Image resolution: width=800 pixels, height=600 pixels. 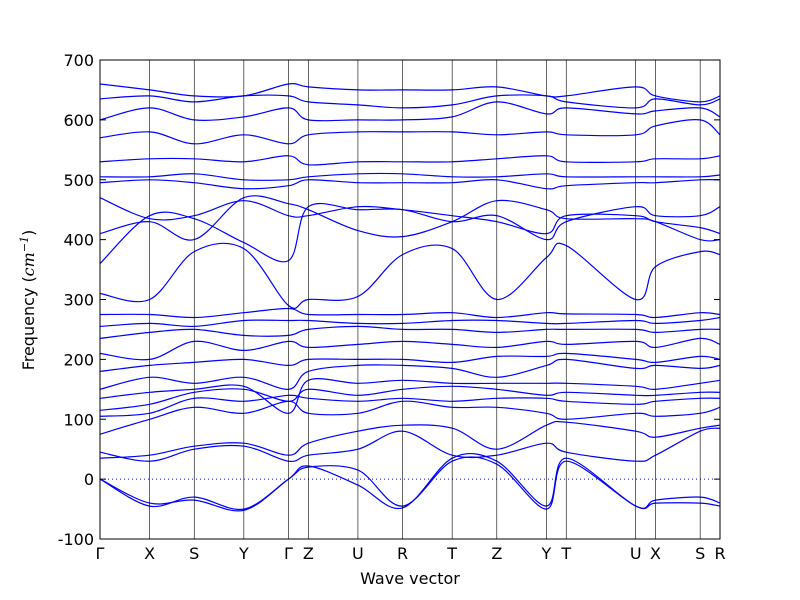 I want to click on y-axis-label-text: Frequency, so click(x=28, y=329).